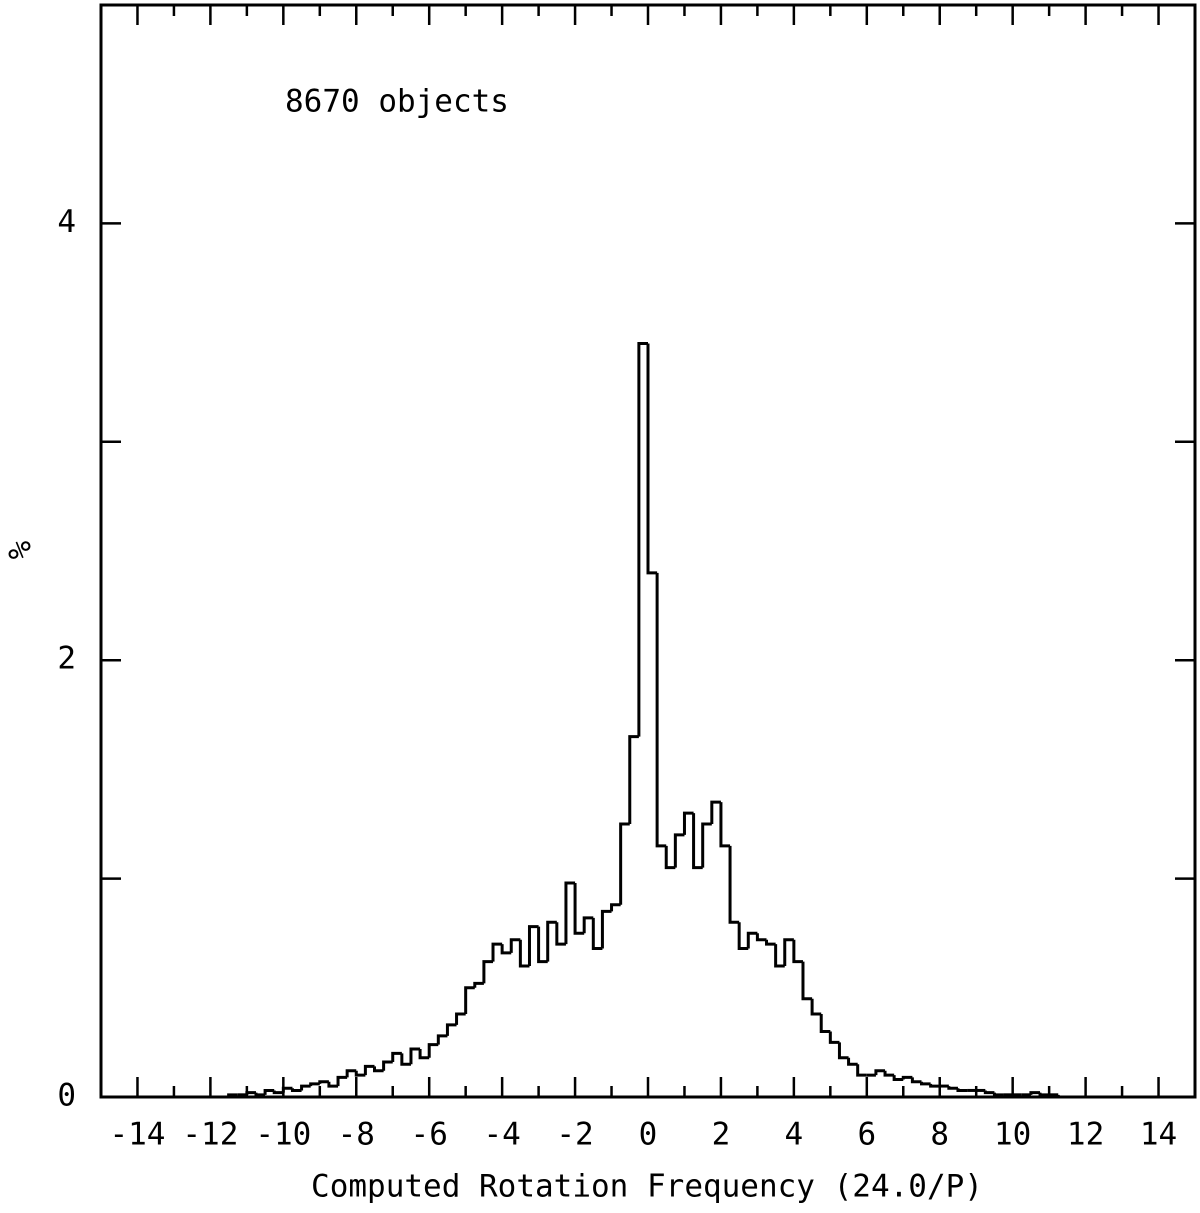 This screenshot has height=1213, width=1200. I want to click on x-tick-label: 4, so click(794, 1135).